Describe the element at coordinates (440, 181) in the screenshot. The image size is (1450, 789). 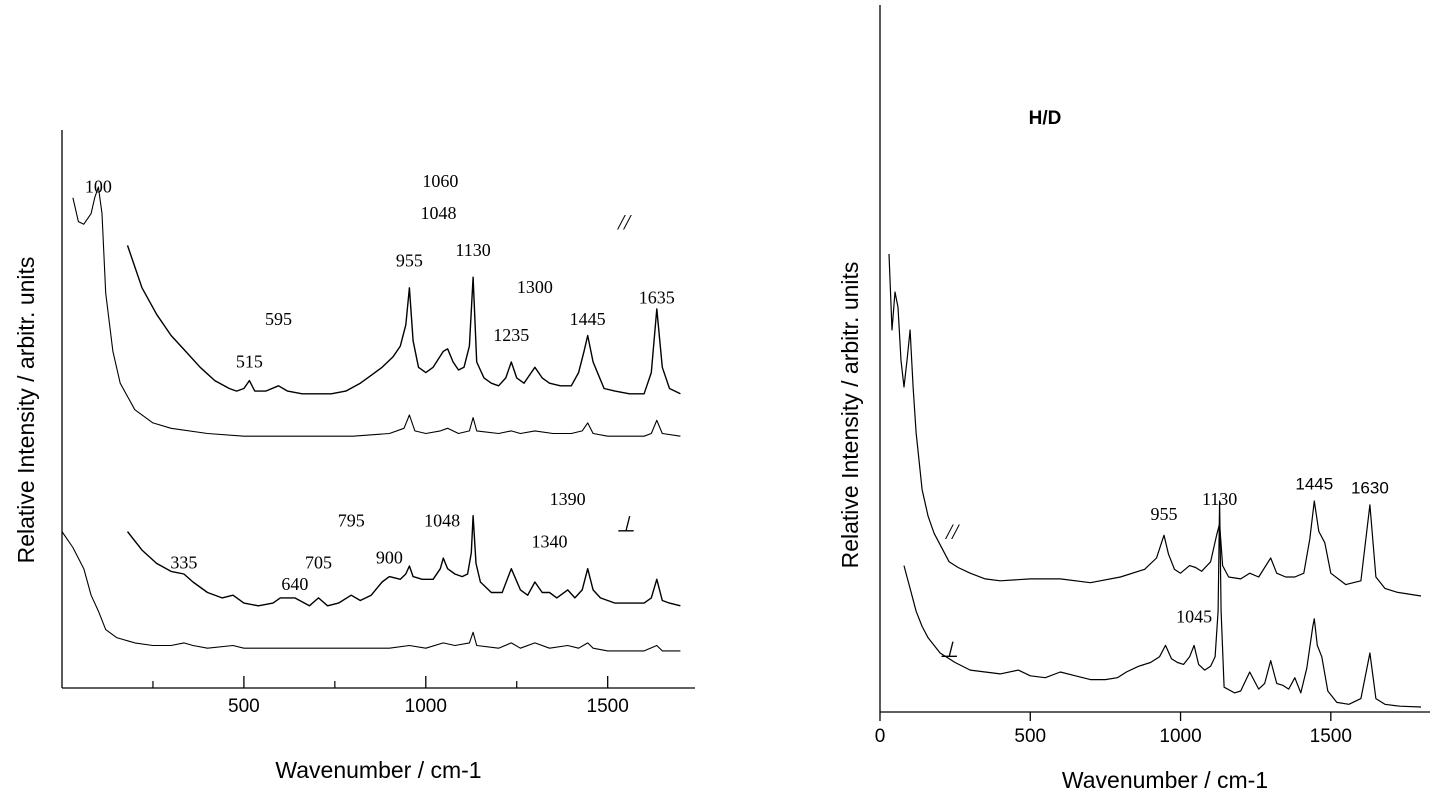
I see `peak-label: 1060` at that location.